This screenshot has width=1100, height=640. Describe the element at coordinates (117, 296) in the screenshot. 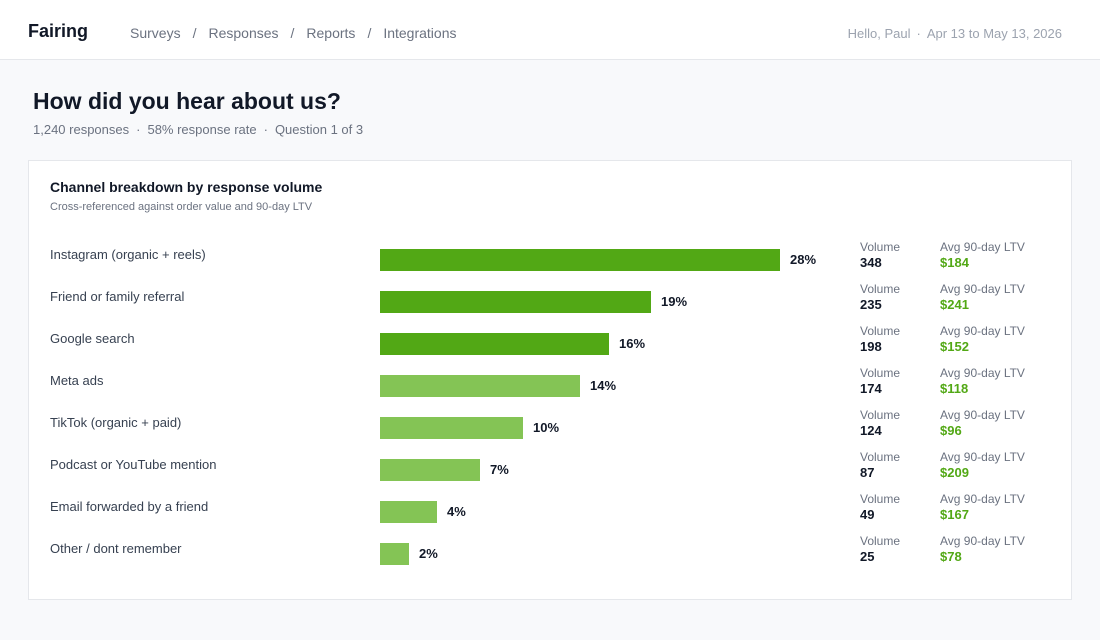

I see `channel-label: Friend or family referral` at that location.